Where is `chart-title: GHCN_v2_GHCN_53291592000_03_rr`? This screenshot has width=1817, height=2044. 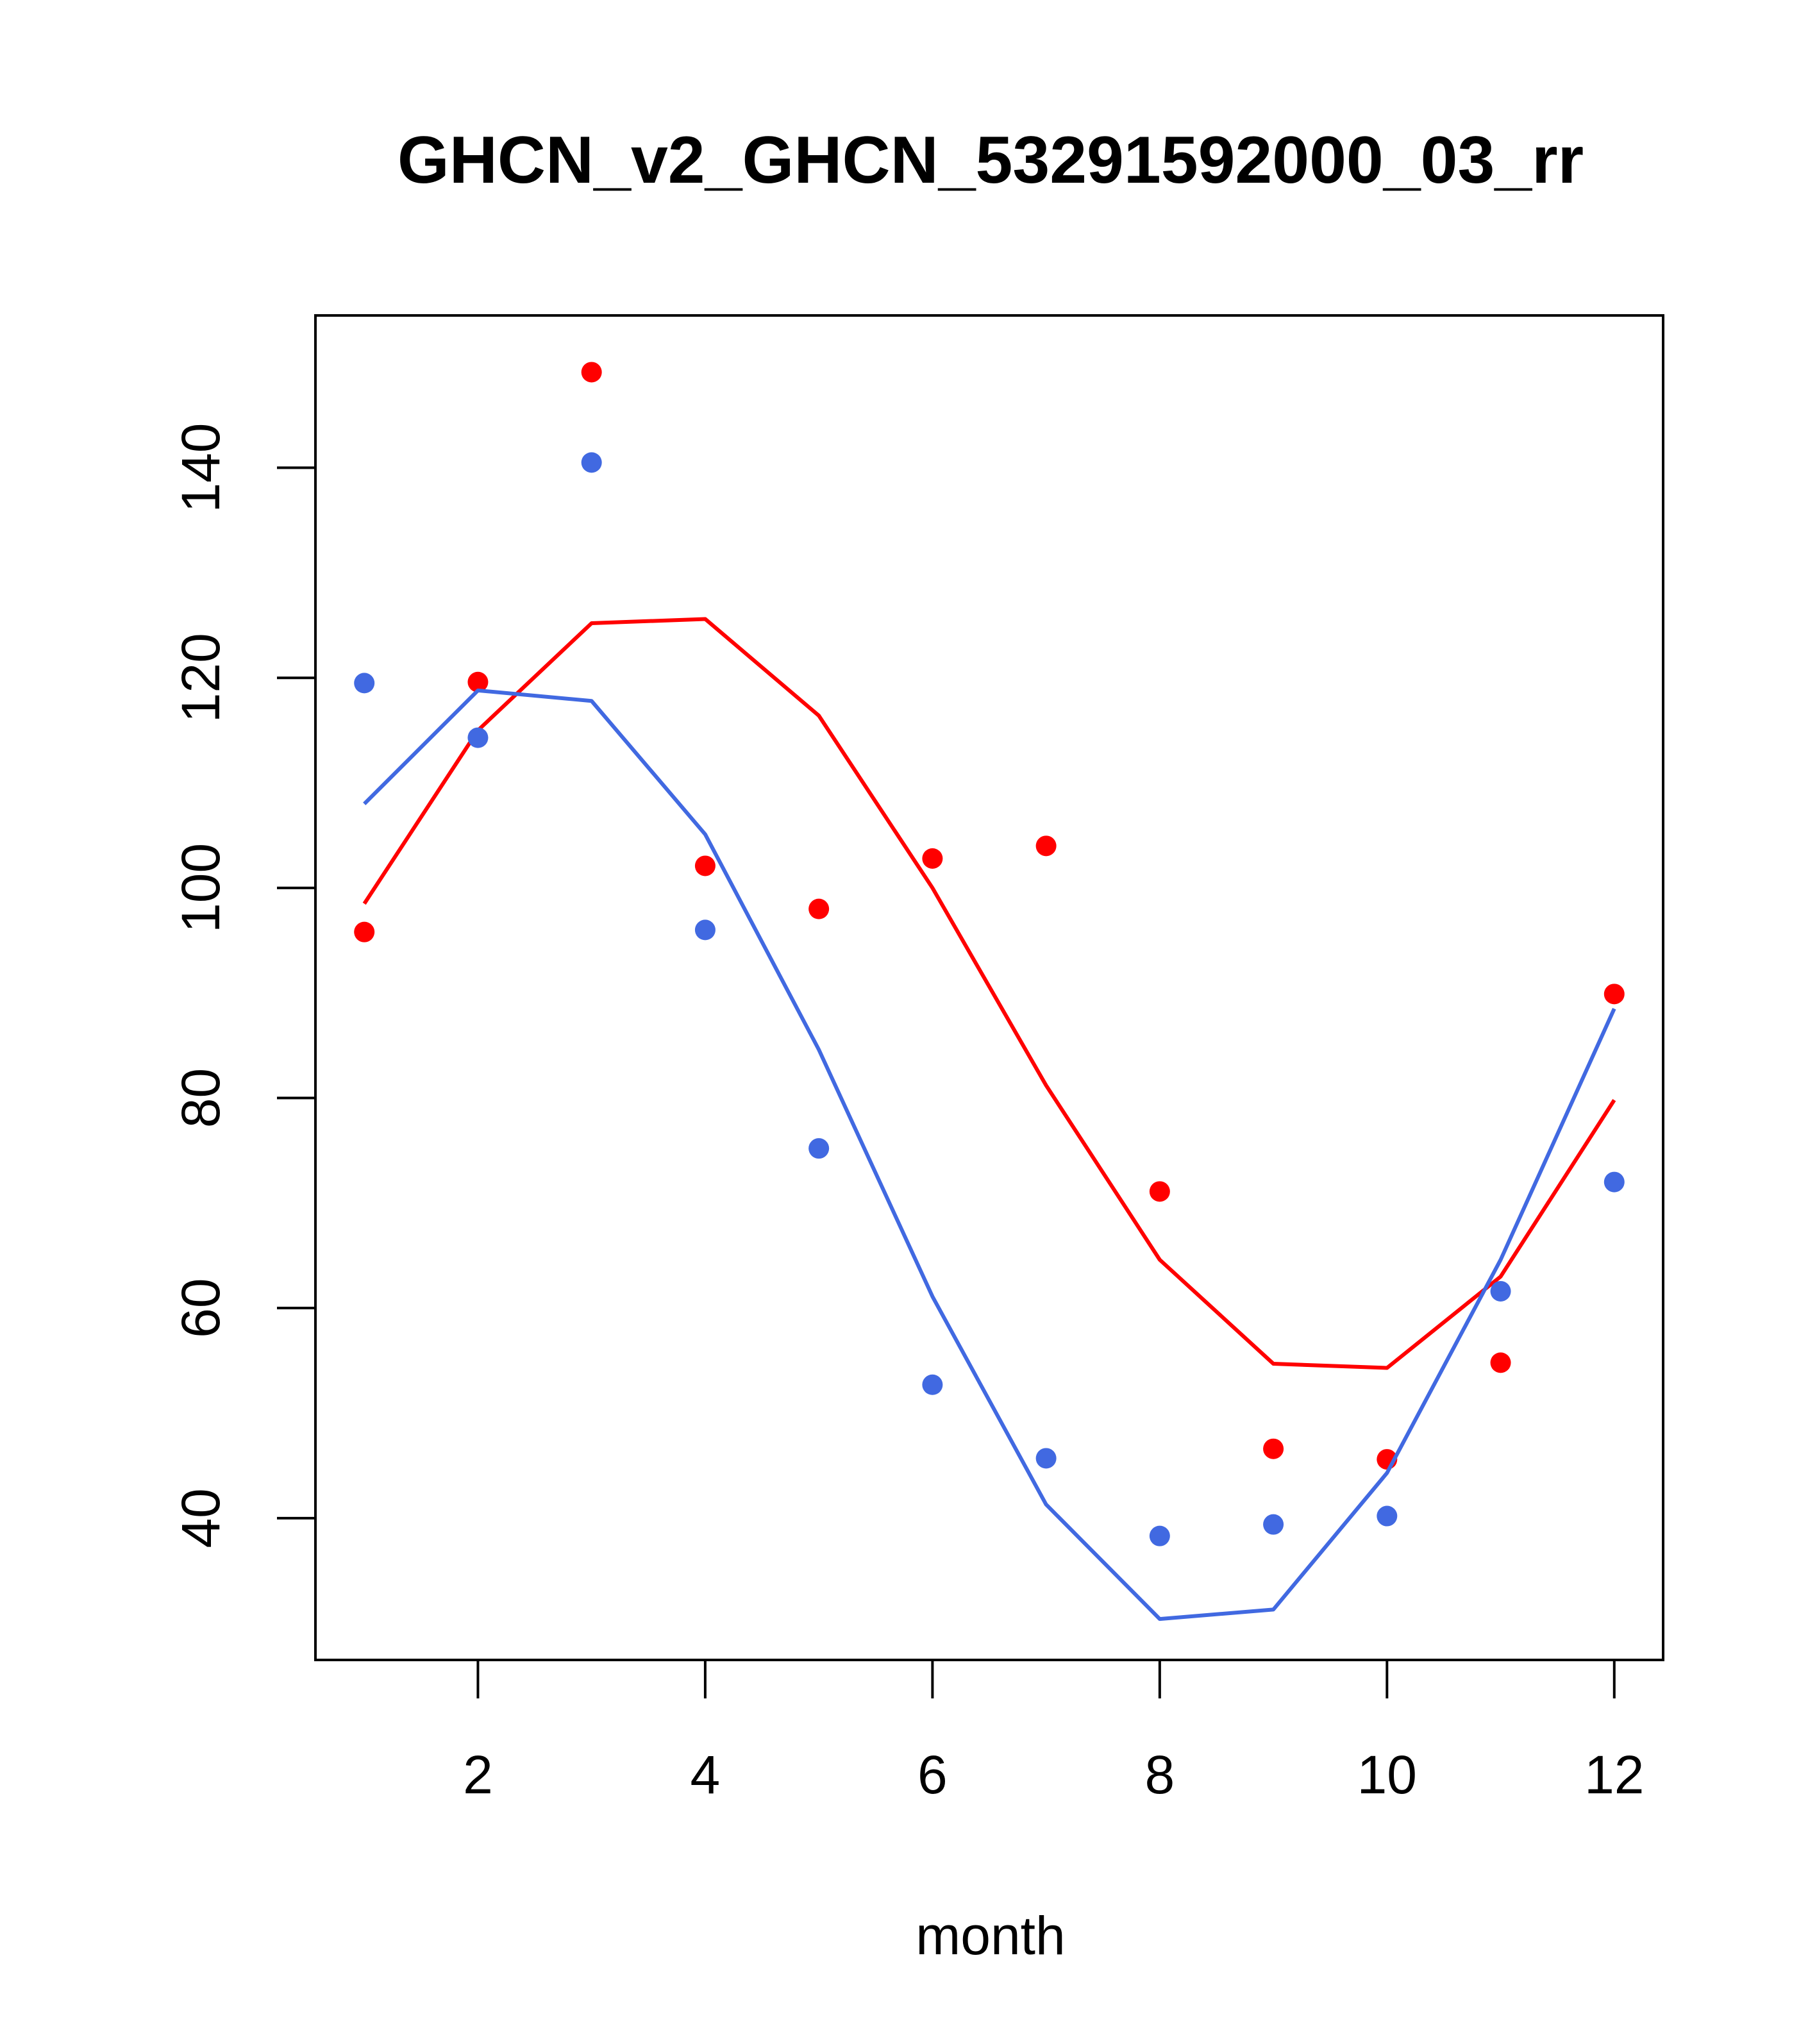
chart-title: GHCN_v2_GHCN_53291592000_03_rr is located at coordinates (991, 160).